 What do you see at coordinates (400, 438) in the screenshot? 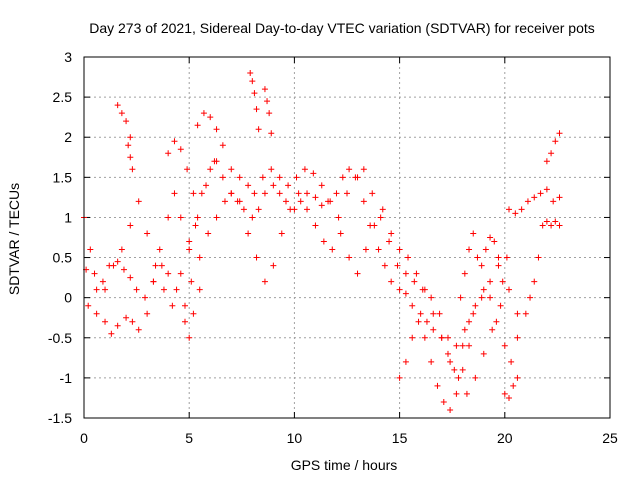
I see `x-tick-label: 15` at bounding box center [400, 438].